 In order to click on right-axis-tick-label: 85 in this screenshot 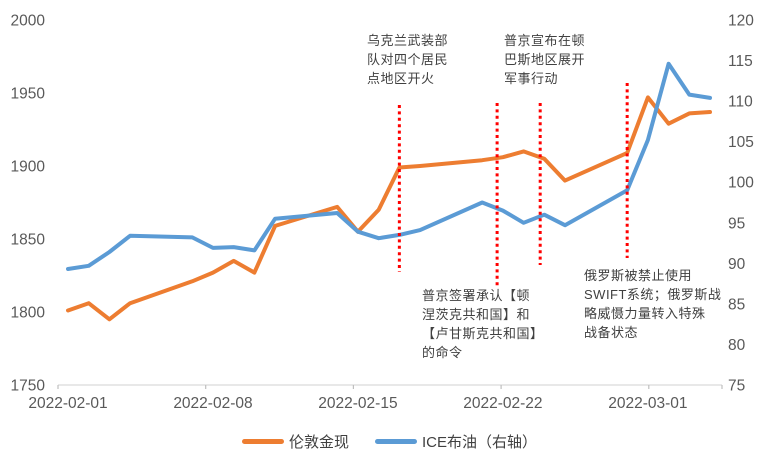, I will do `click(736, 304)`.